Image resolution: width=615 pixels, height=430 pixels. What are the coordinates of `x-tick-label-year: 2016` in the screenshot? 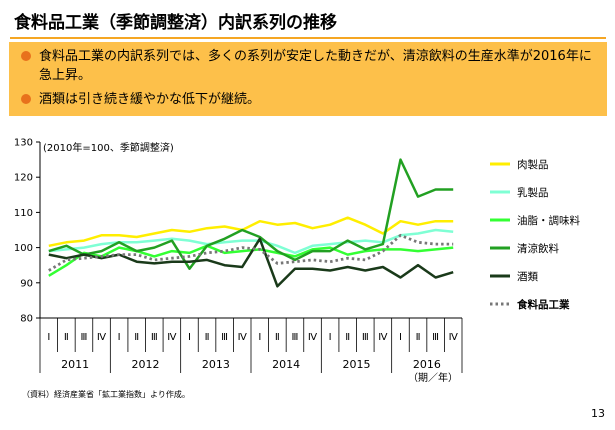 It's located at (427, 364).